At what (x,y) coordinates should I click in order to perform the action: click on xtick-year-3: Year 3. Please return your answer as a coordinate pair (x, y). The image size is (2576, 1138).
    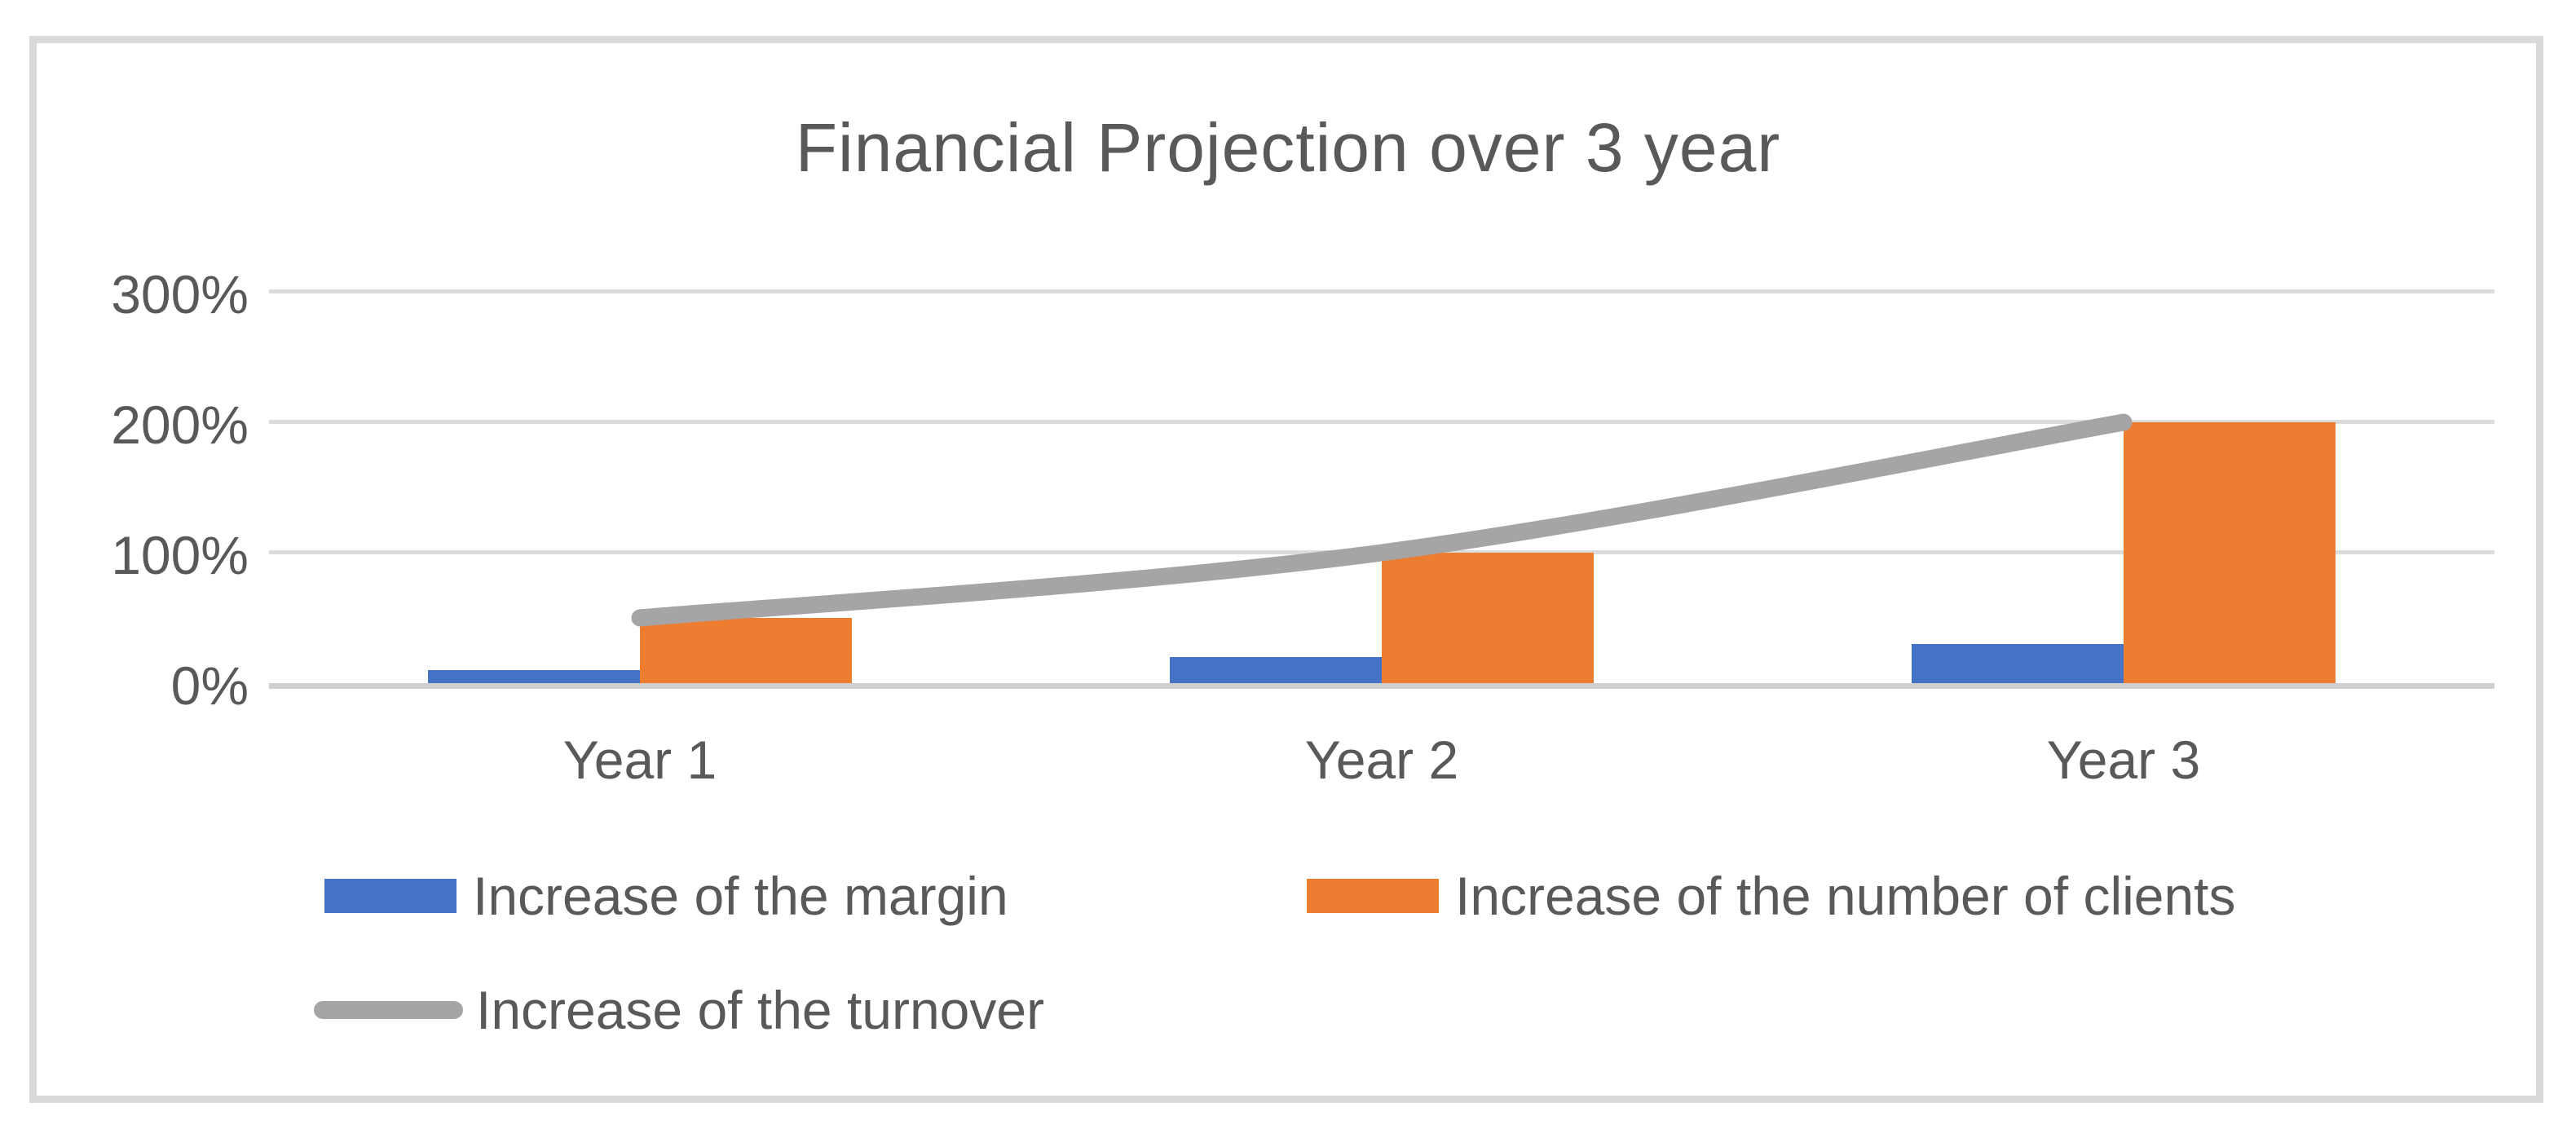
    Looking at the image, I should click on (2123, 760).